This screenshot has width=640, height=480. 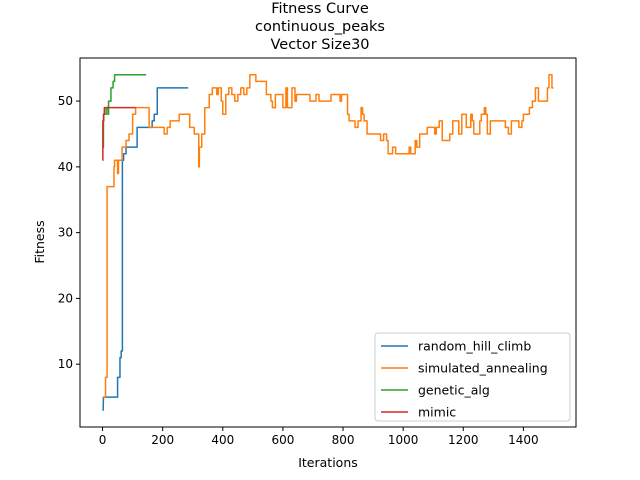 What do you see at coordinates (474, 346) in the screenshot?
I see `legend-label-random-hill-climb: random_hill_climb` at bounding box center [474, 346].